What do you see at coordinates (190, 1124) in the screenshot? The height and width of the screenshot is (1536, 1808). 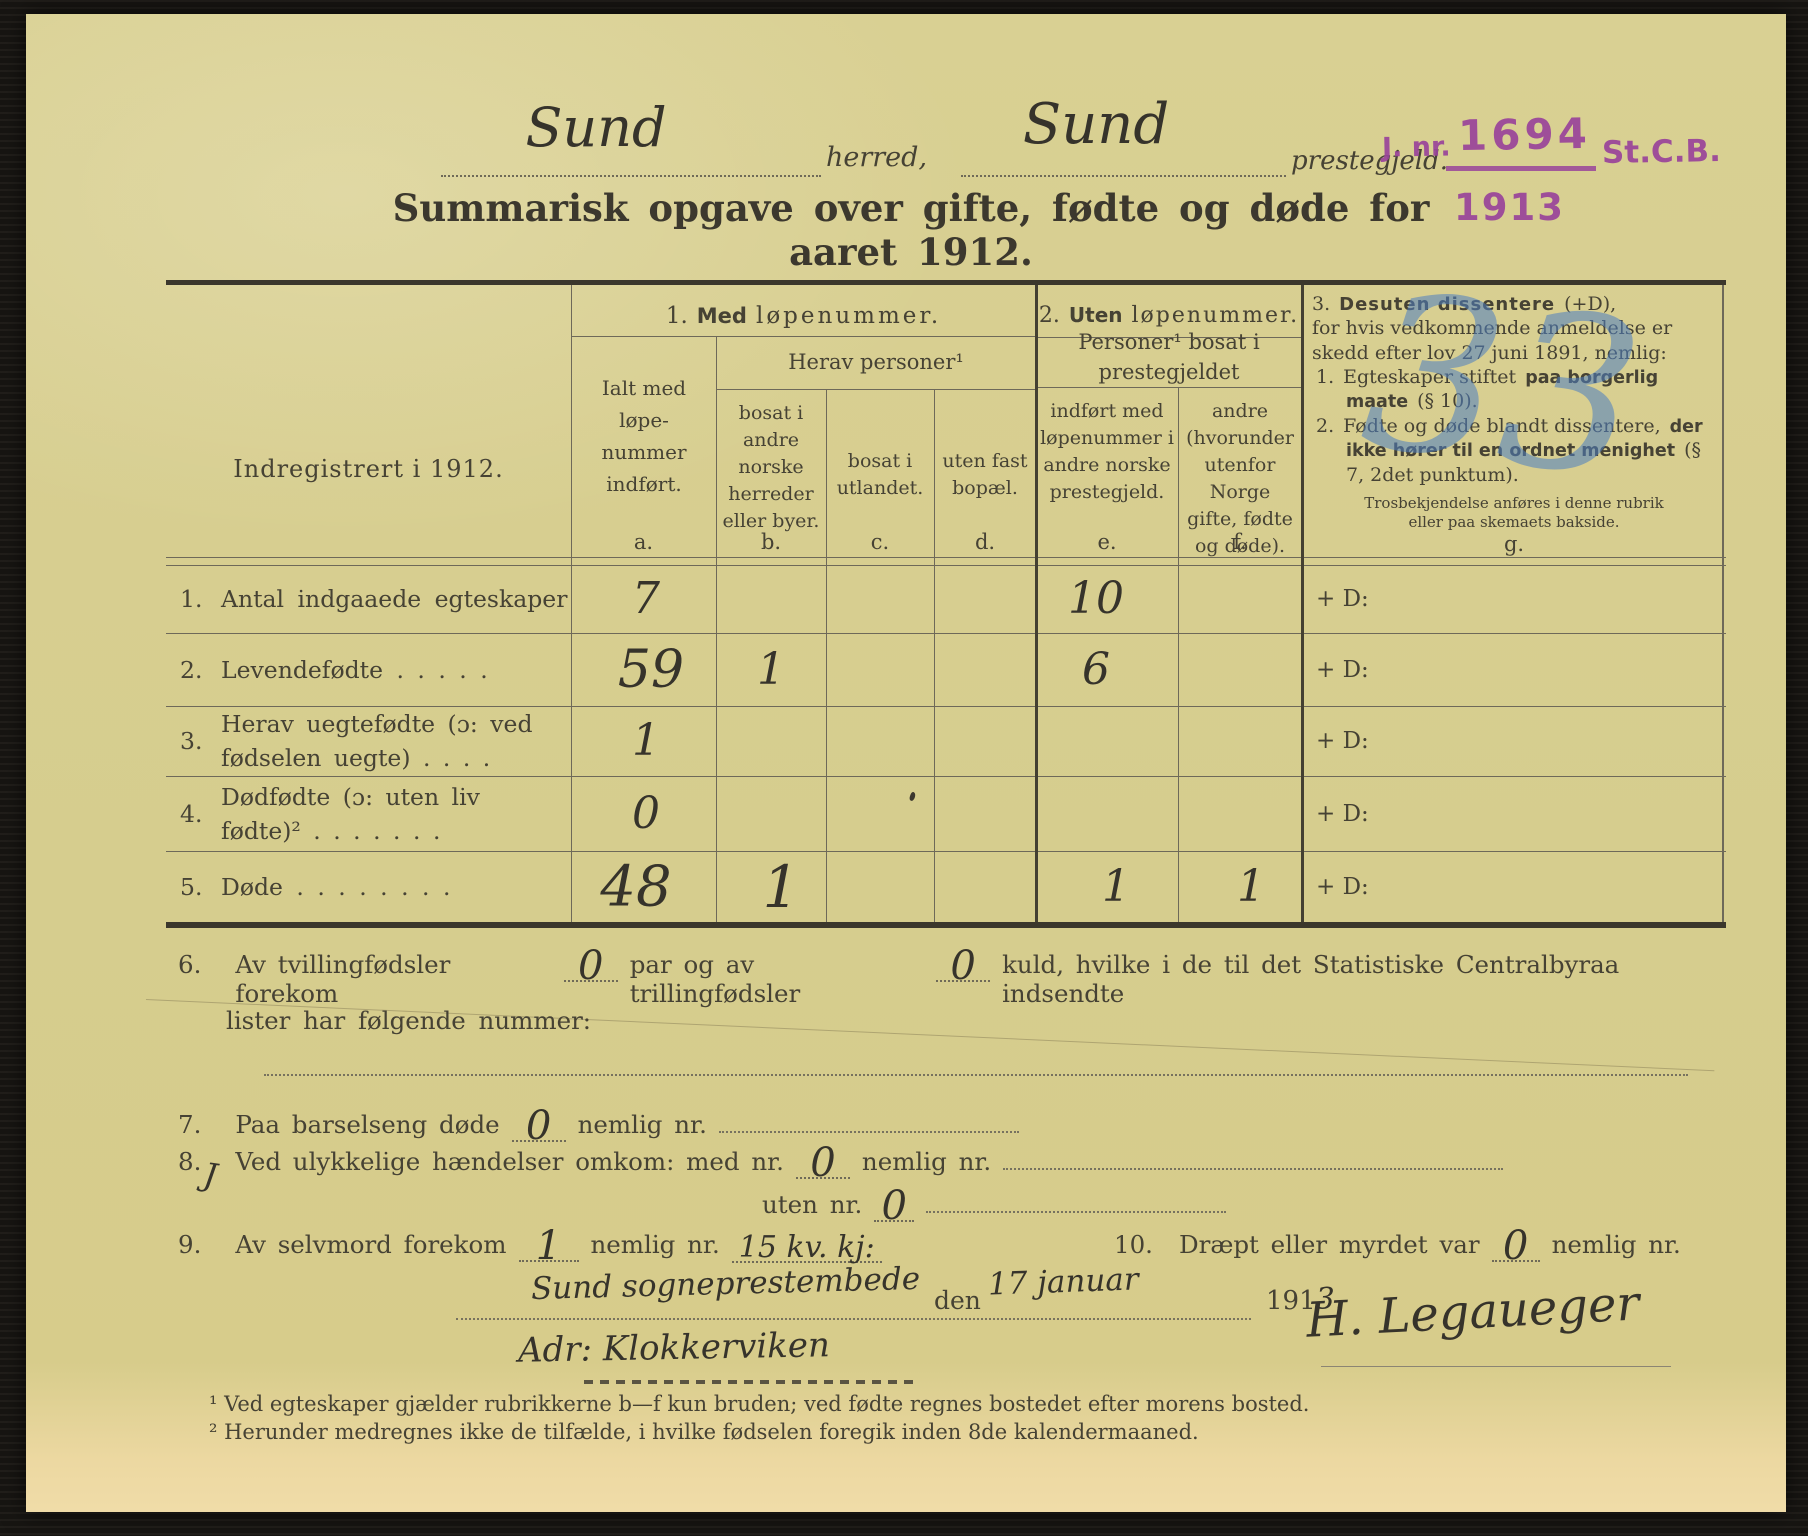 I see `item-number: 7.` at bounding box center [190, 1124].